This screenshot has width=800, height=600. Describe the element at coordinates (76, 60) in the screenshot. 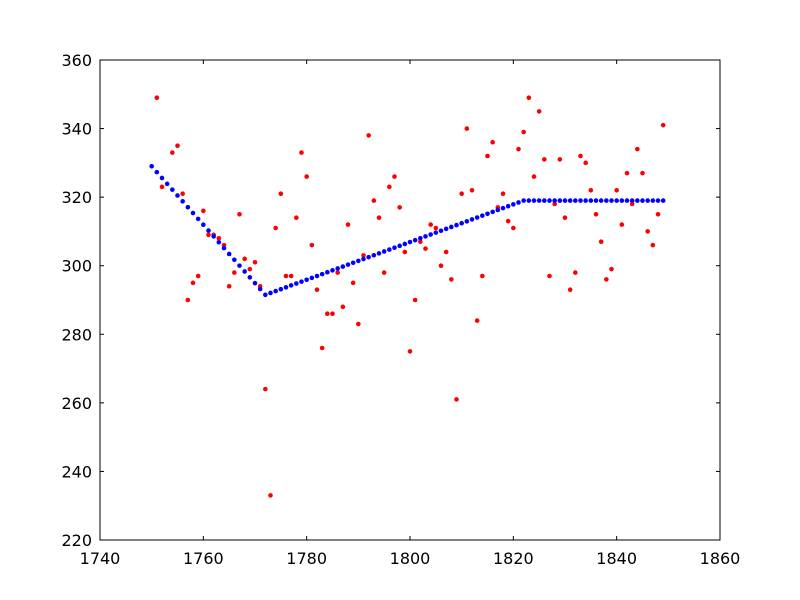

I see `y-tick-label: 360` at that location.